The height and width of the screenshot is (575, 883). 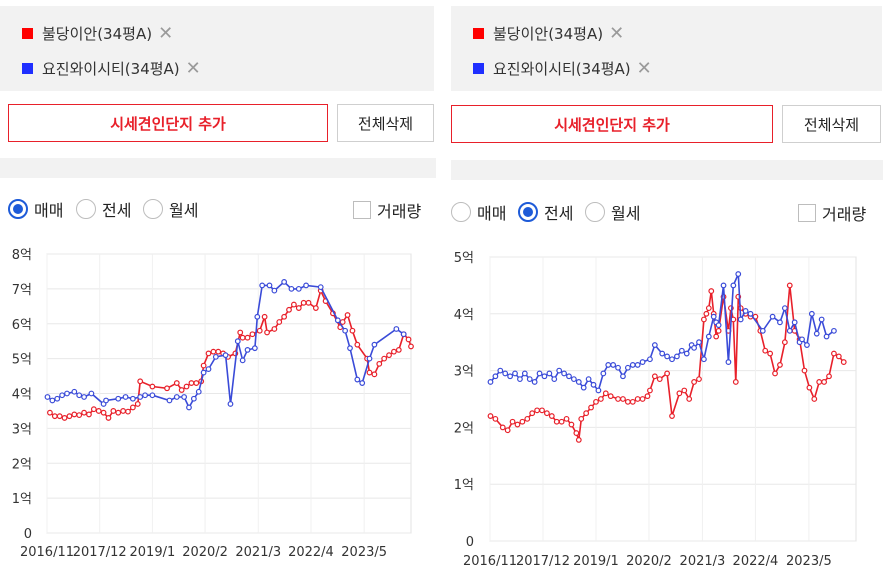 I want to click on radio-monthly: 월세, so click(x=170, y=209).